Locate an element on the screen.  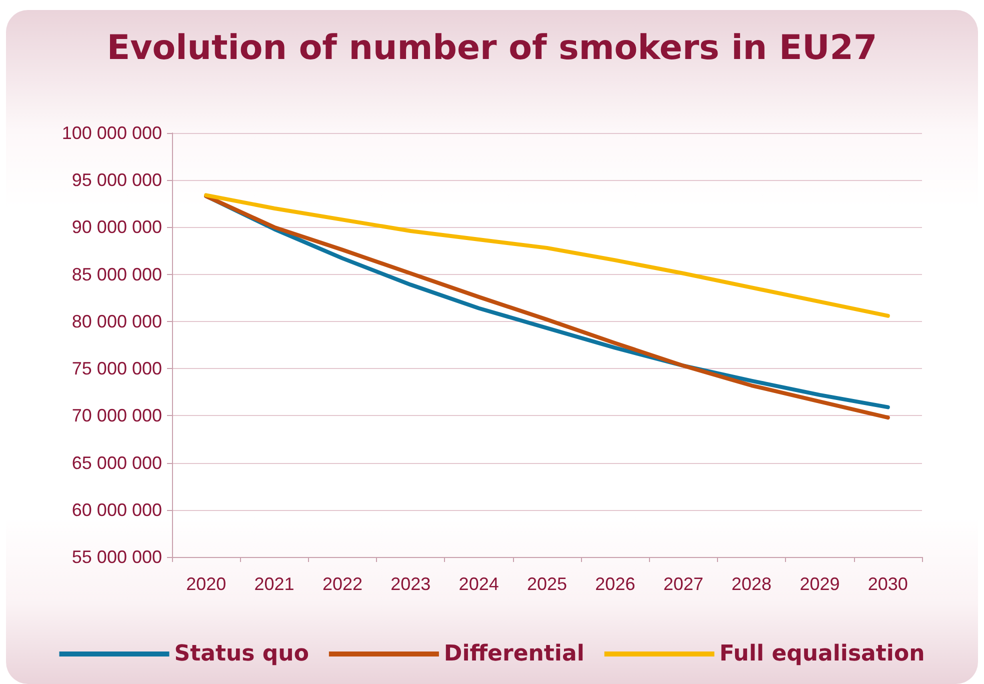
legend-label: Status quo is located at coordinates (241, 654).